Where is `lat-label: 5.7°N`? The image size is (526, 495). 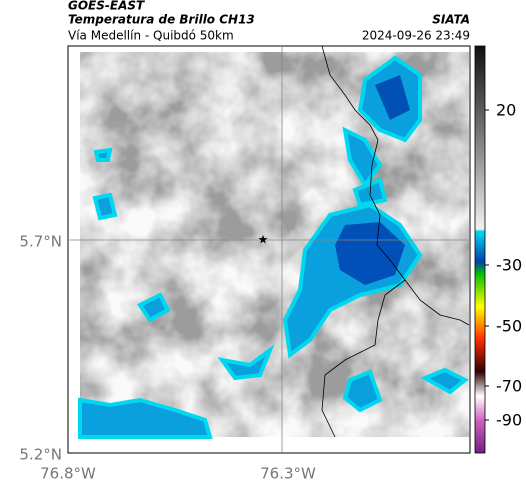 lat-label: 5.7°N is located at coordinates (40, 242).